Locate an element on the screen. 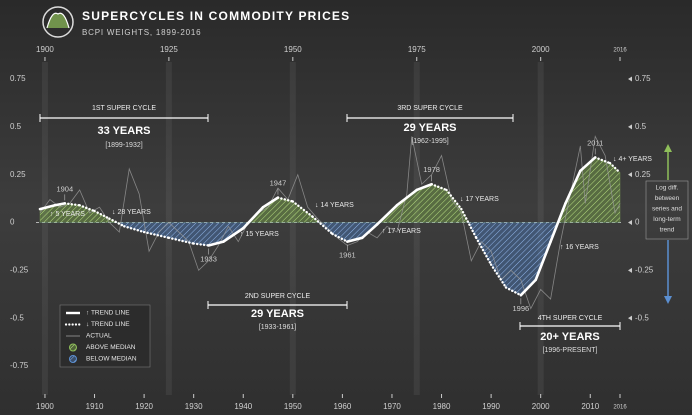  chart-subtitle: BCPI WEIGHTS, 1899-2016 is located at coordinates (141, 32).